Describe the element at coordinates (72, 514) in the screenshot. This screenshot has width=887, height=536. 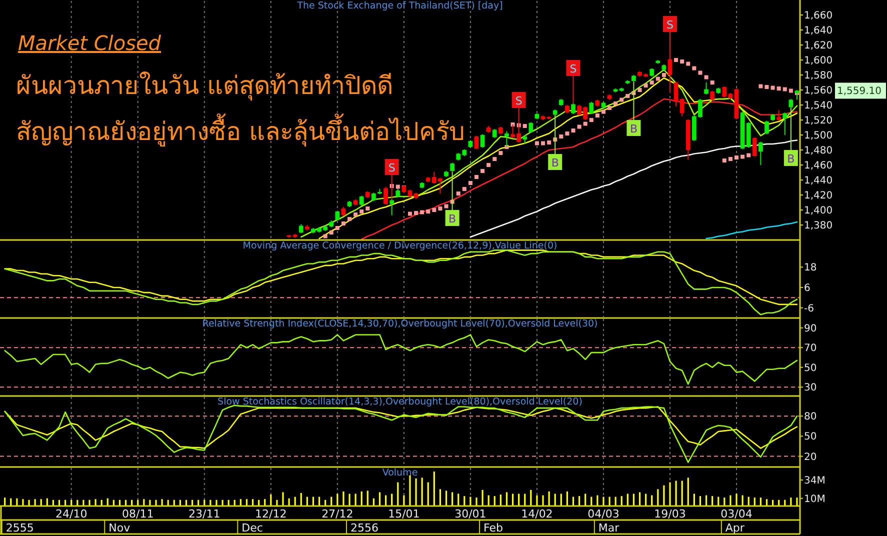
I see `x-tick-label: 24/10` at that location.